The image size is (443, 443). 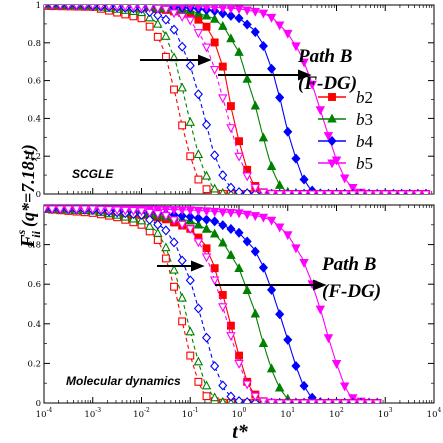 What do you see at coordinates (38, 404) in the screenshot?
I see `bottom-y-tick-label: 0` at bounding box center [38, 404].